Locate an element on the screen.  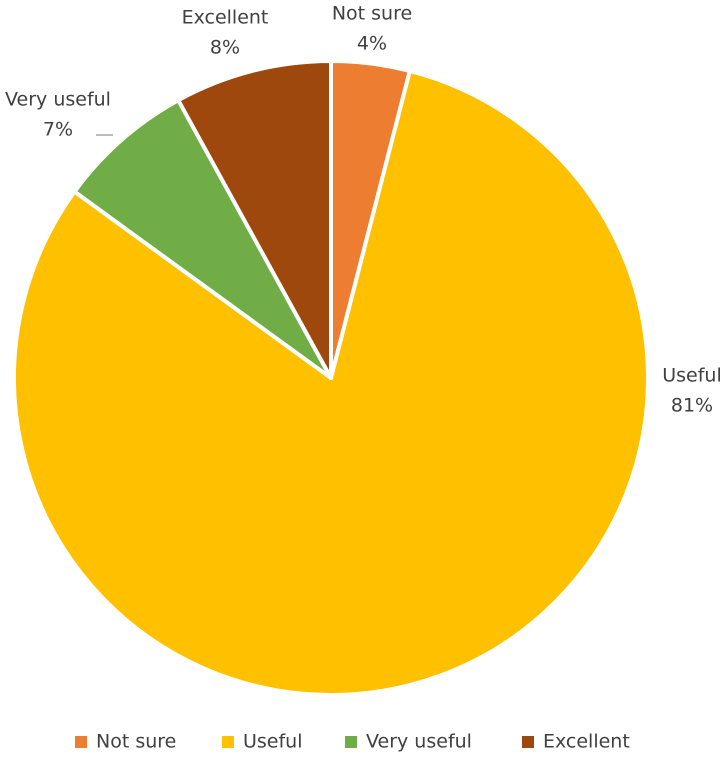
slice-value-label: 8% is located at coordinates (225, 48).